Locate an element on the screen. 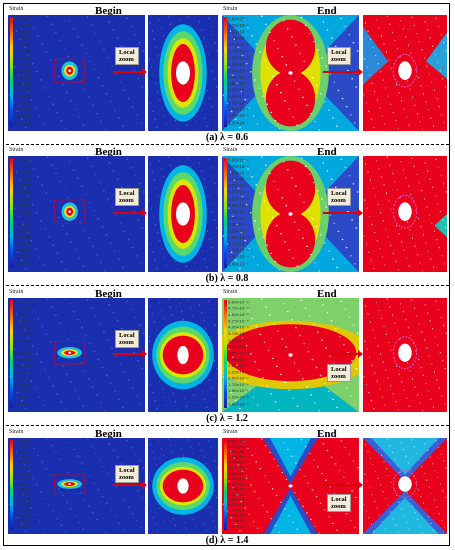 This screenshot has height=550, width=455. strain-label-end: Strain is located at coordinates (230, 292).